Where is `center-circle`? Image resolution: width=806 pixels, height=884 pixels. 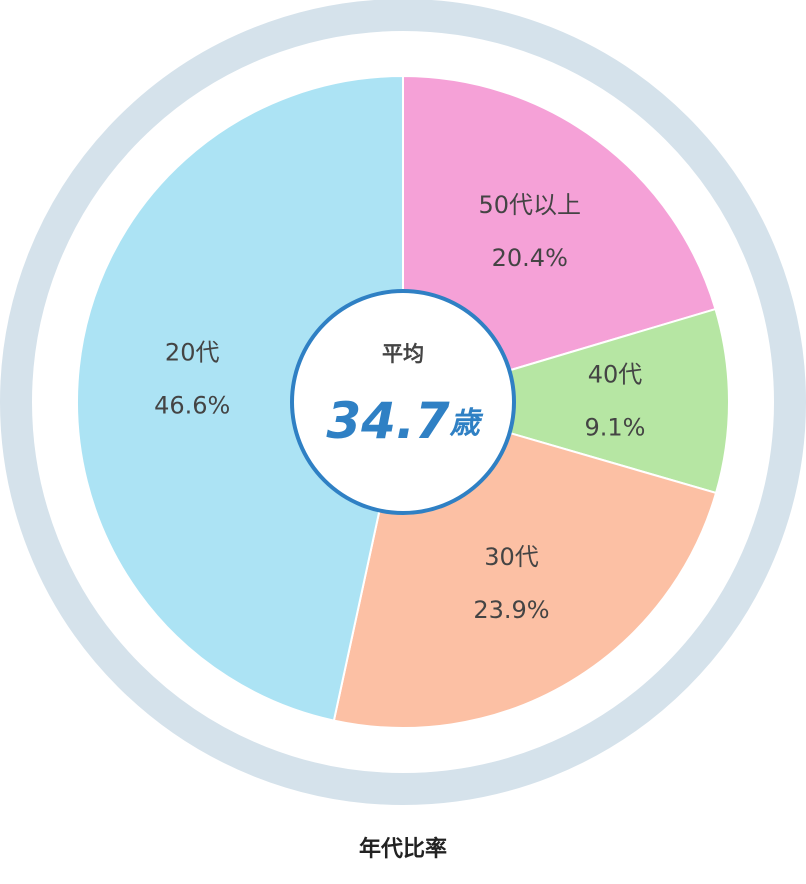 center-circle is located at coordinates (403, 402).